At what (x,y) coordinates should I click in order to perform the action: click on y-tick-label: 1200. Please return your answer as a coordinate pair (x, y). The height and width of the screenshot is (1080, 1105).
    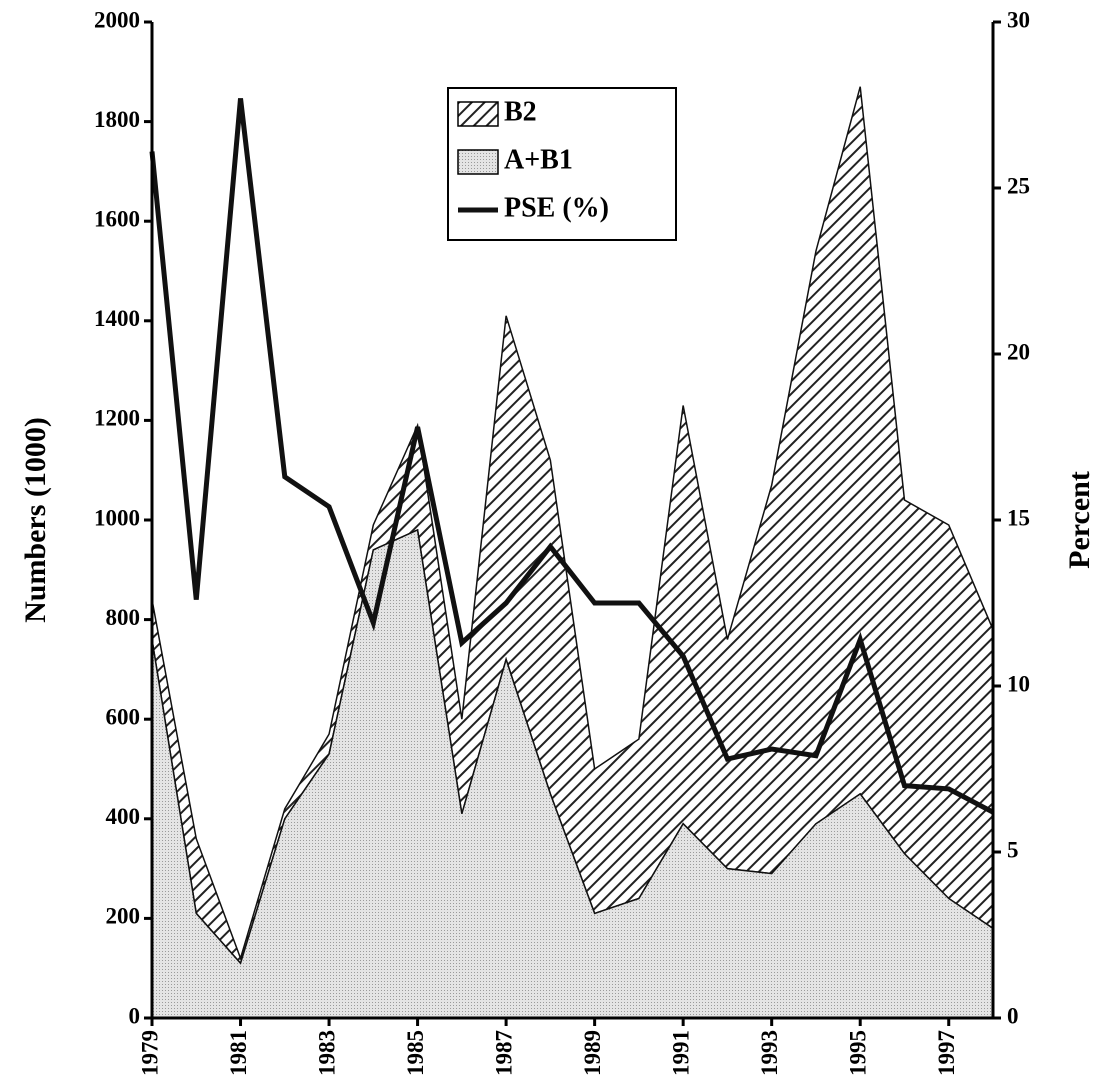
    Looking at the image, I should click on (117, 418).